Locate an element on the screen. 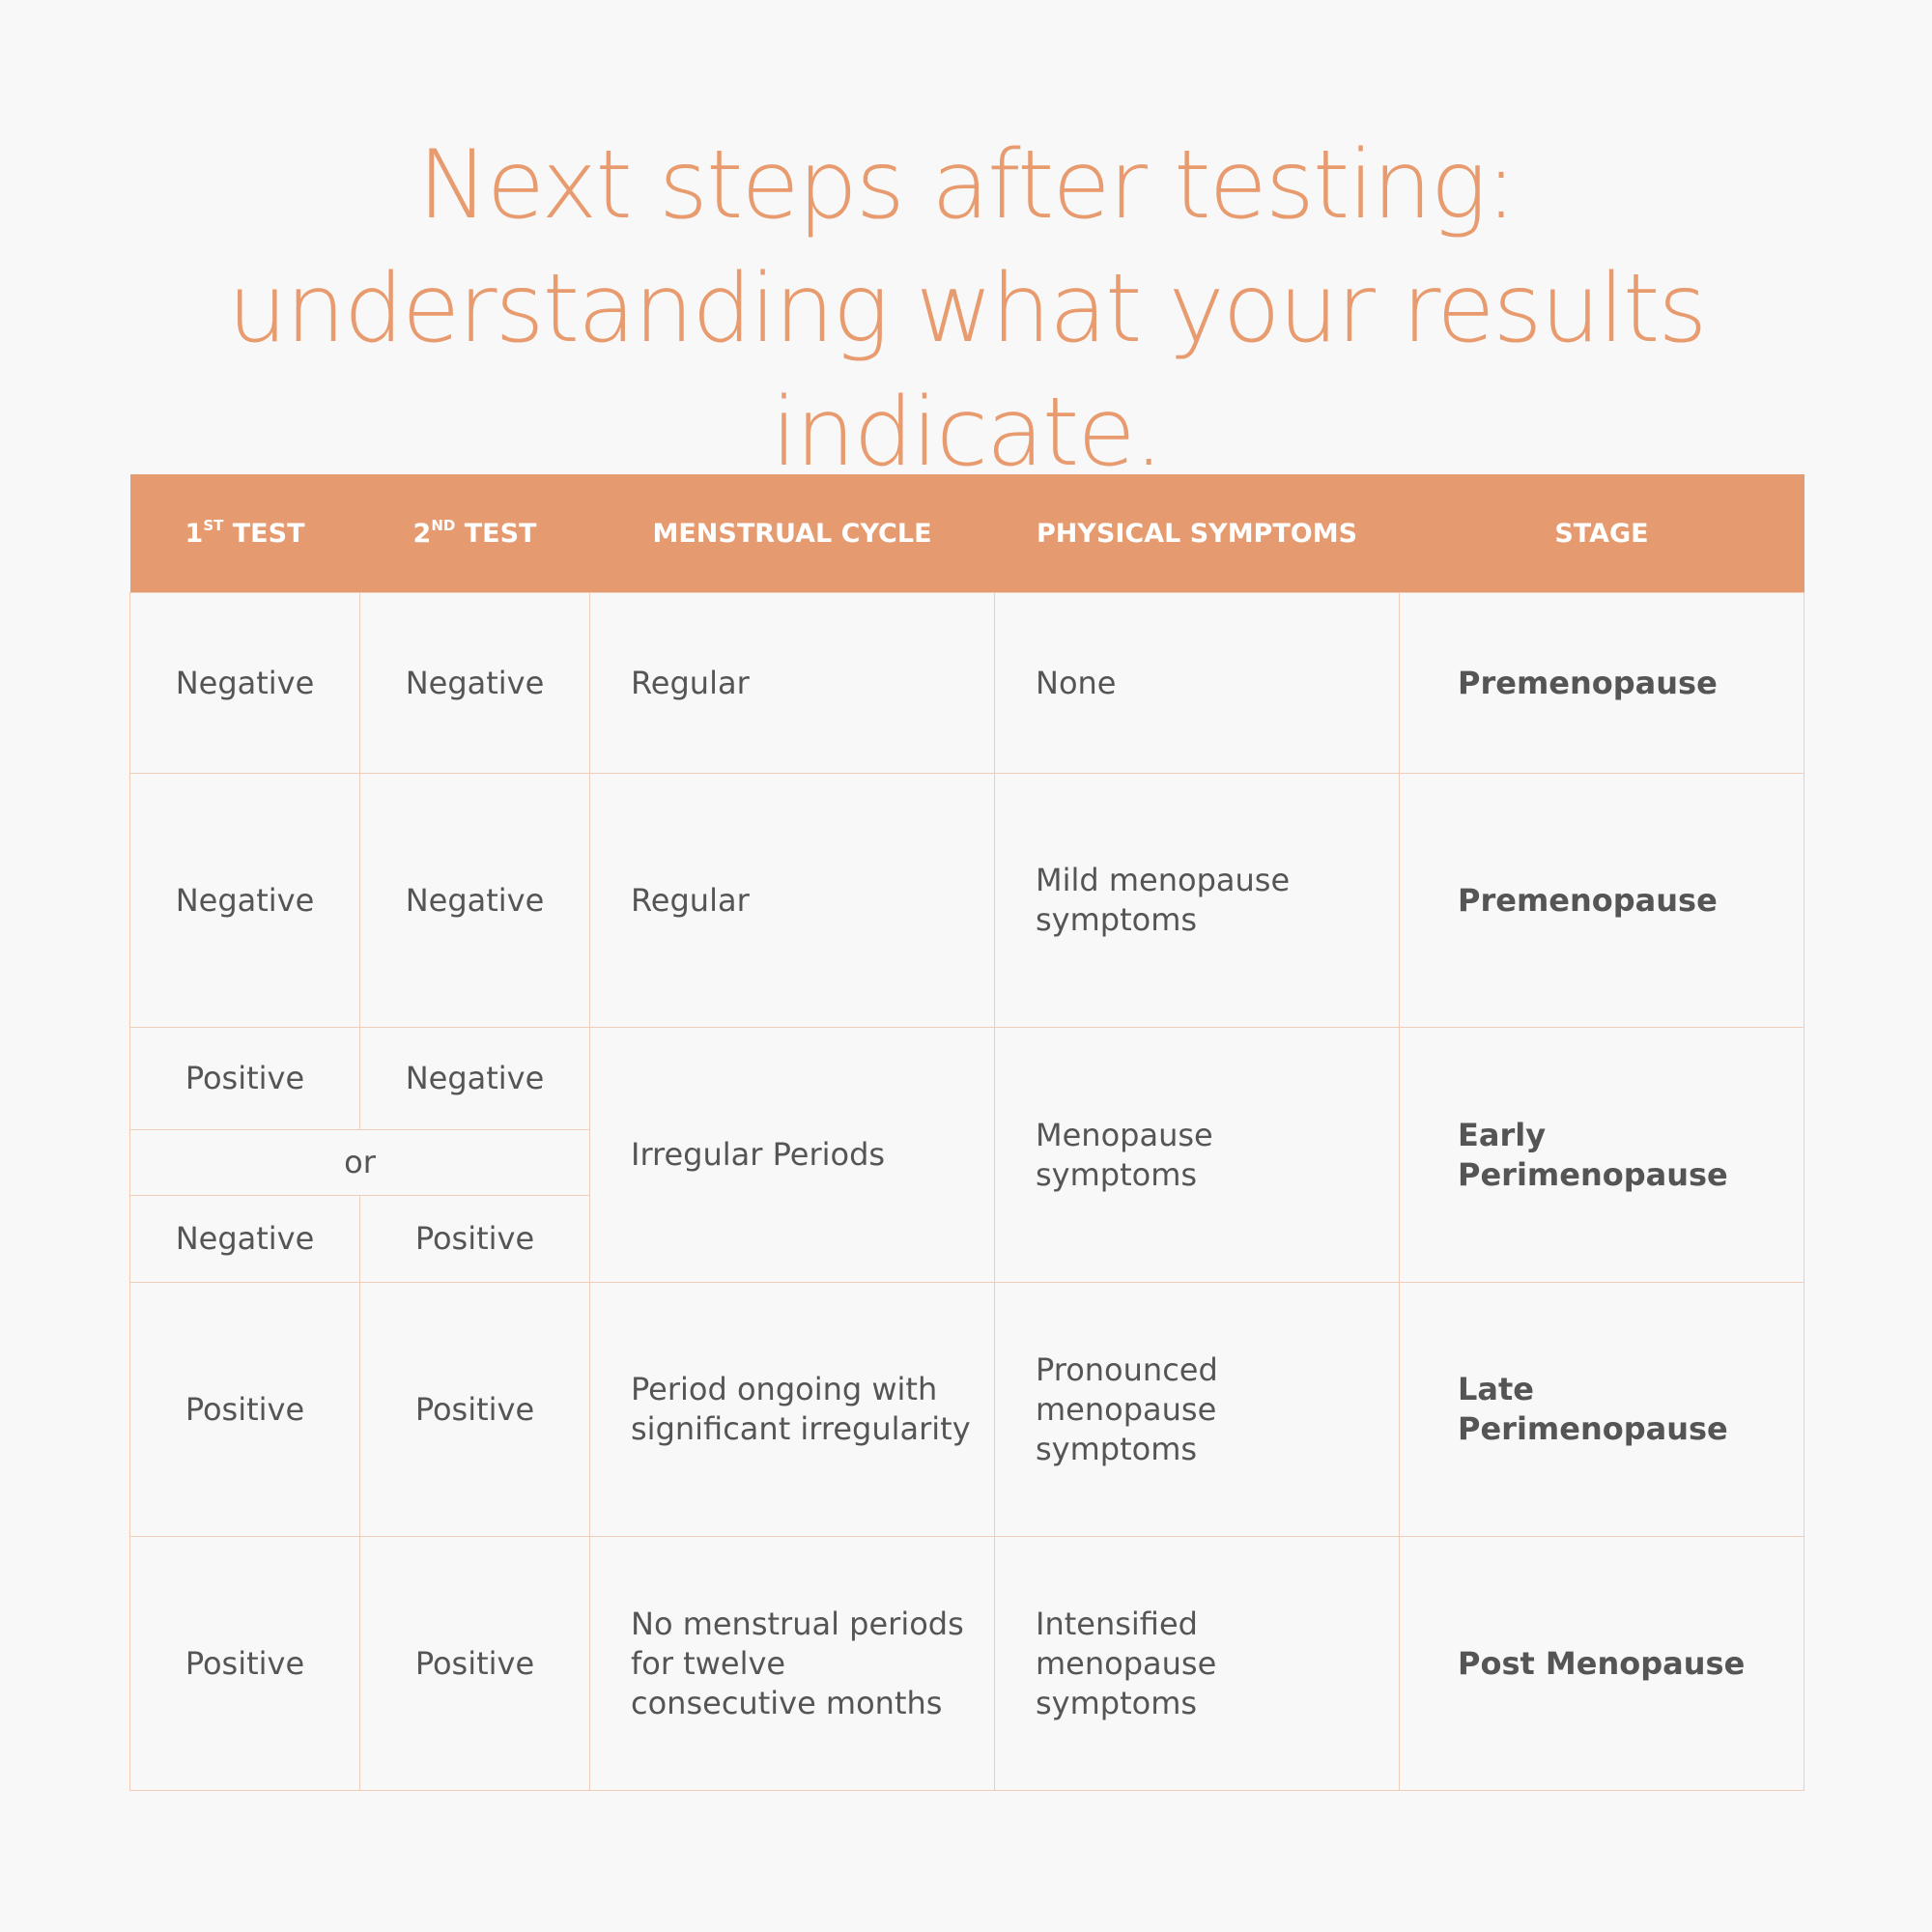 The image size is (1932, 1932). table-subrow-or: or is located at coordinates (966, 1162).